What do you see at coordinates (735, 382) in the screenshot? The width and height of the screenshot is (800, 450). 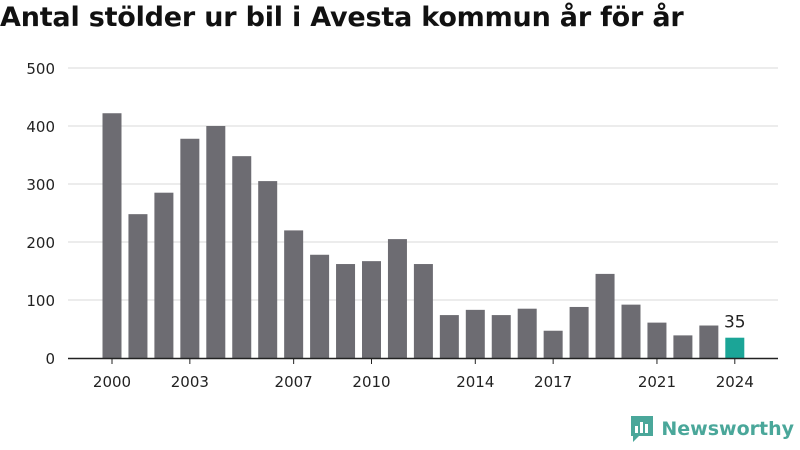 I see `x-tick-label: 2024` at bounding box center [735, 382].